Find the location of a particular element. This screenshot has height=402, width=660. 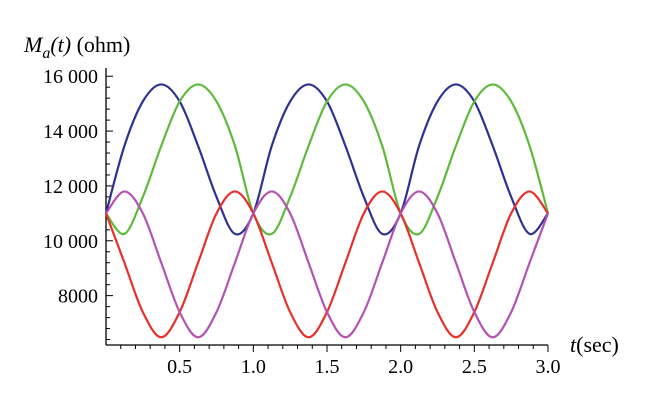

x-axis-label: t(sec) is located at coordinates (594, 344).